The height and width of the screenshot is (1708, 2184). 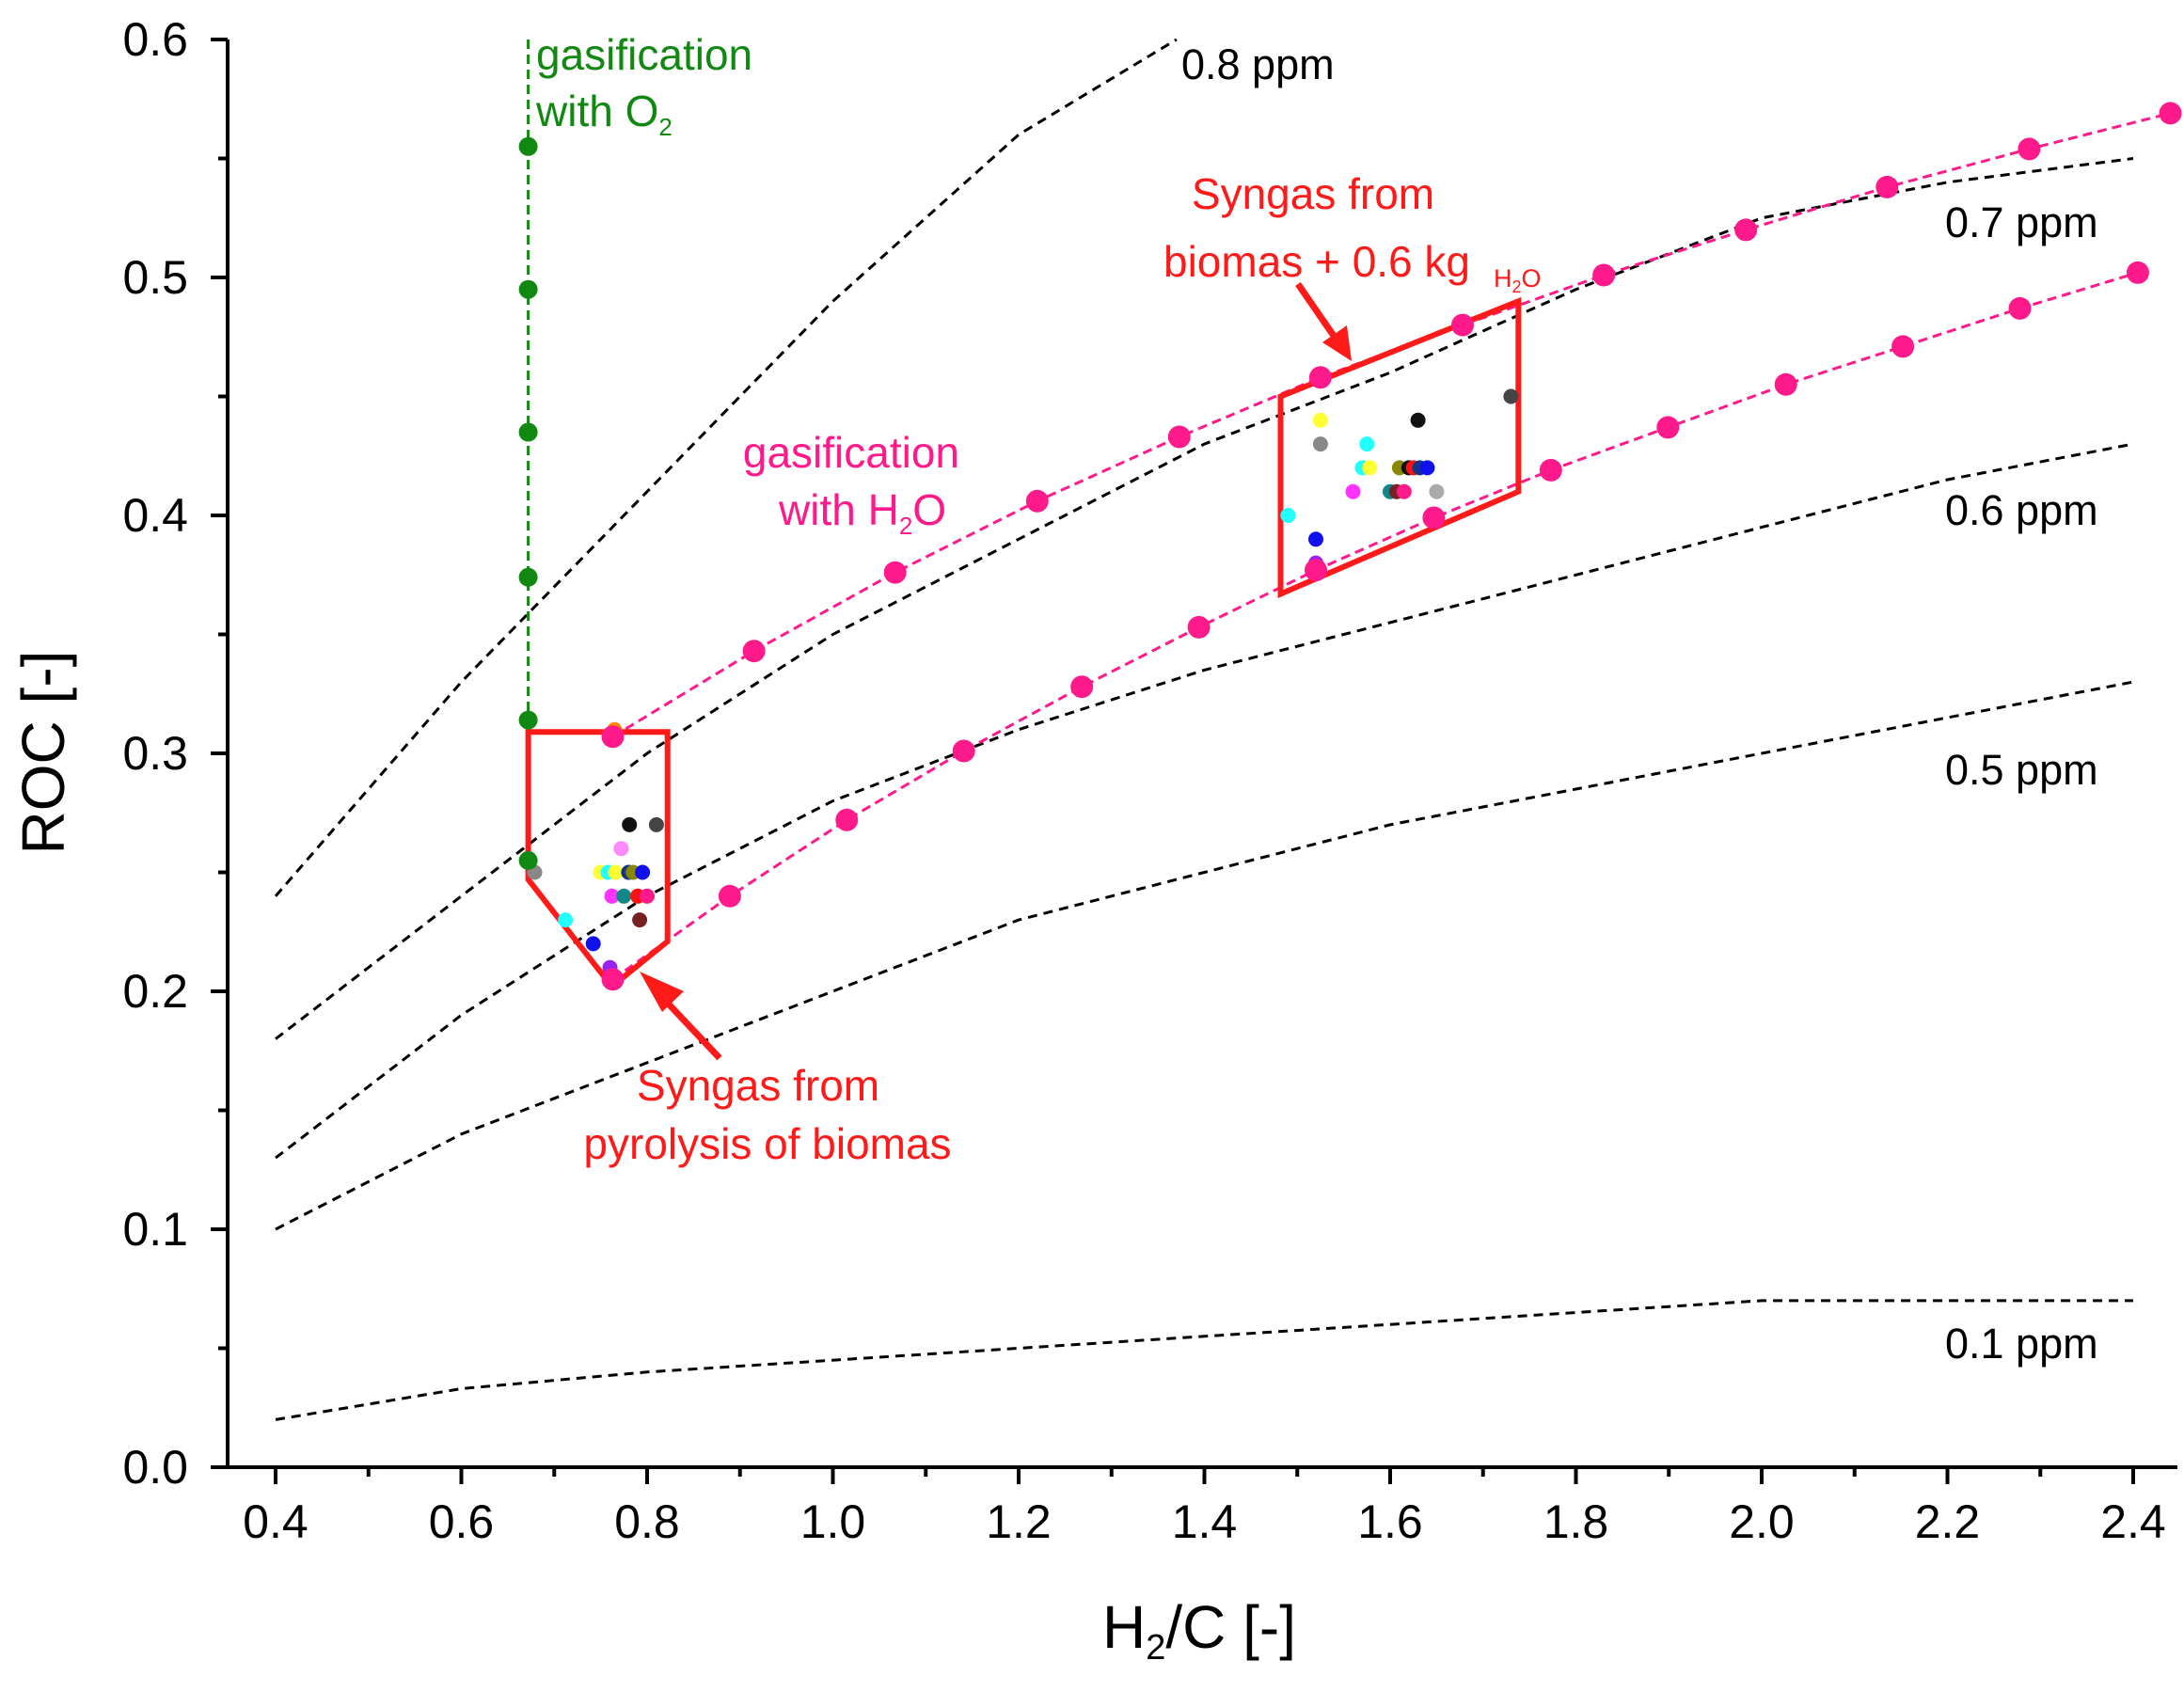 I want to click on contour-label-0.5: 0.5 ppm, so click(x=2021, y=770).